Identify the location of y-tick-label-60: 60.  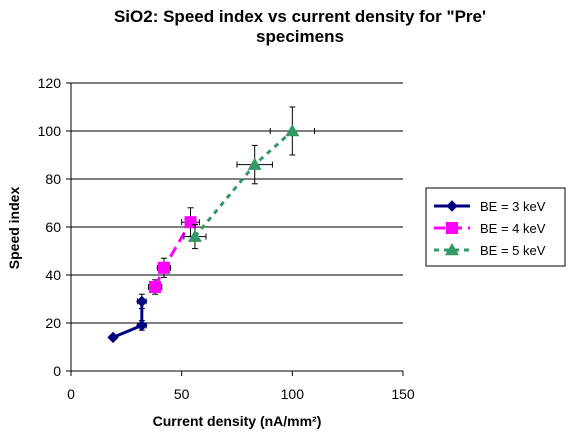
(53, 227).